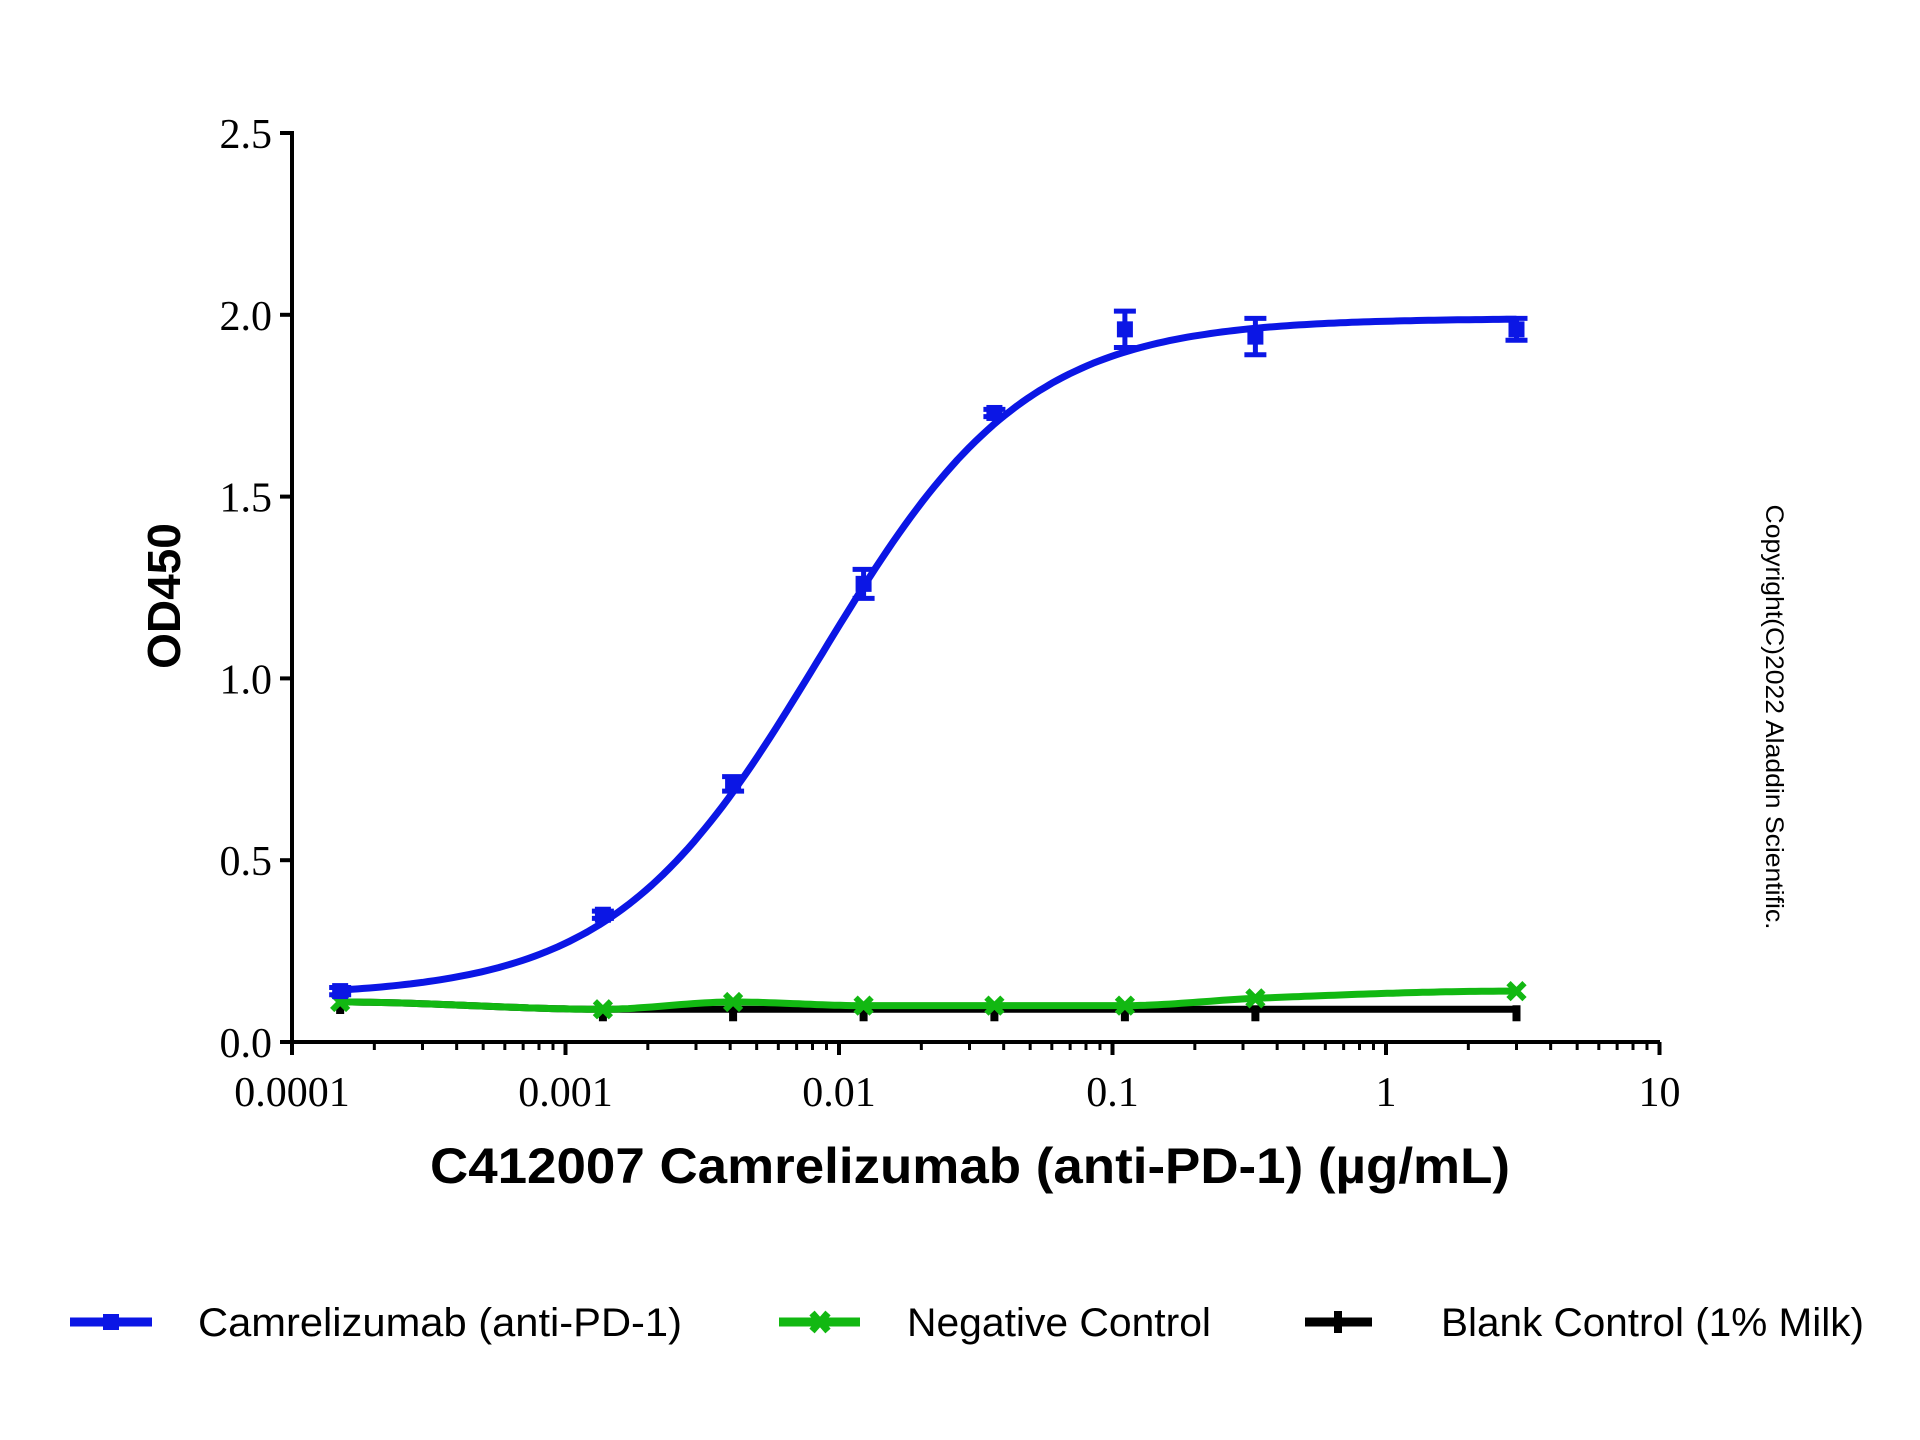 The height and width of the screenshot is (1440, 1920). I want to click on legend-item-negative-control: Negative Control, so click(995, 1323).